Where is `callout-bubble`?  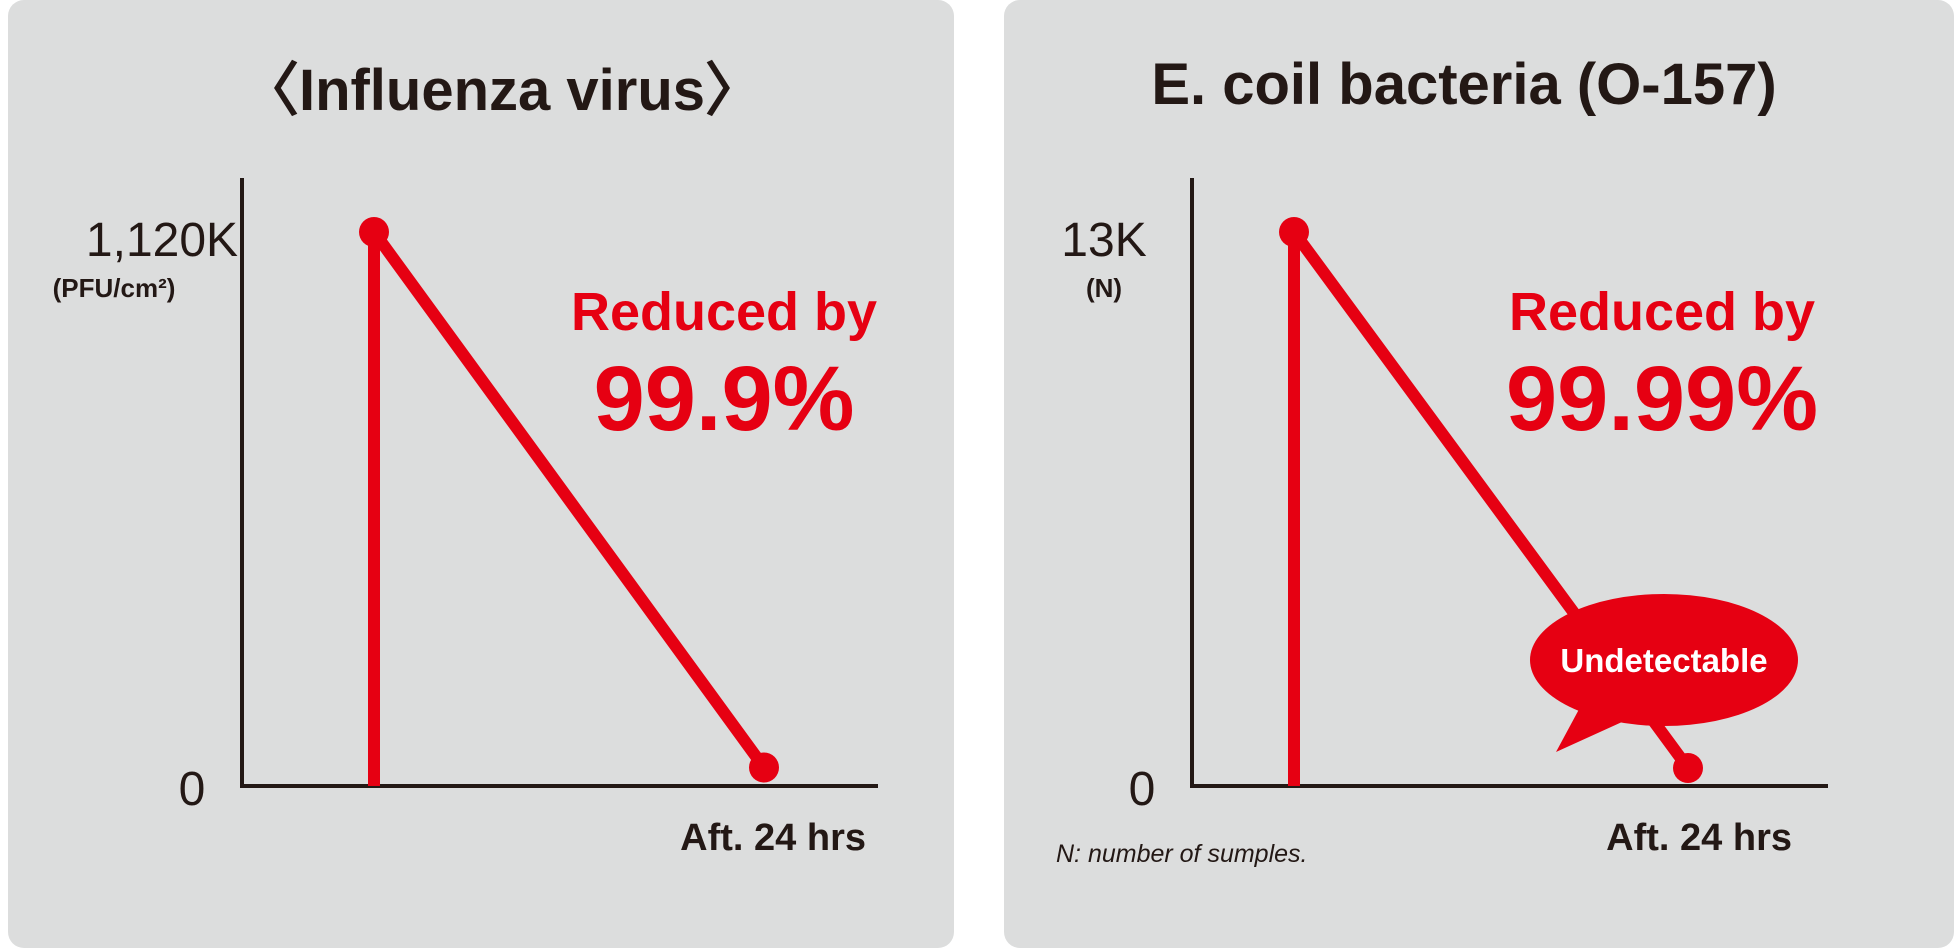
callout-bubble is located at coordinates (1664, 660).